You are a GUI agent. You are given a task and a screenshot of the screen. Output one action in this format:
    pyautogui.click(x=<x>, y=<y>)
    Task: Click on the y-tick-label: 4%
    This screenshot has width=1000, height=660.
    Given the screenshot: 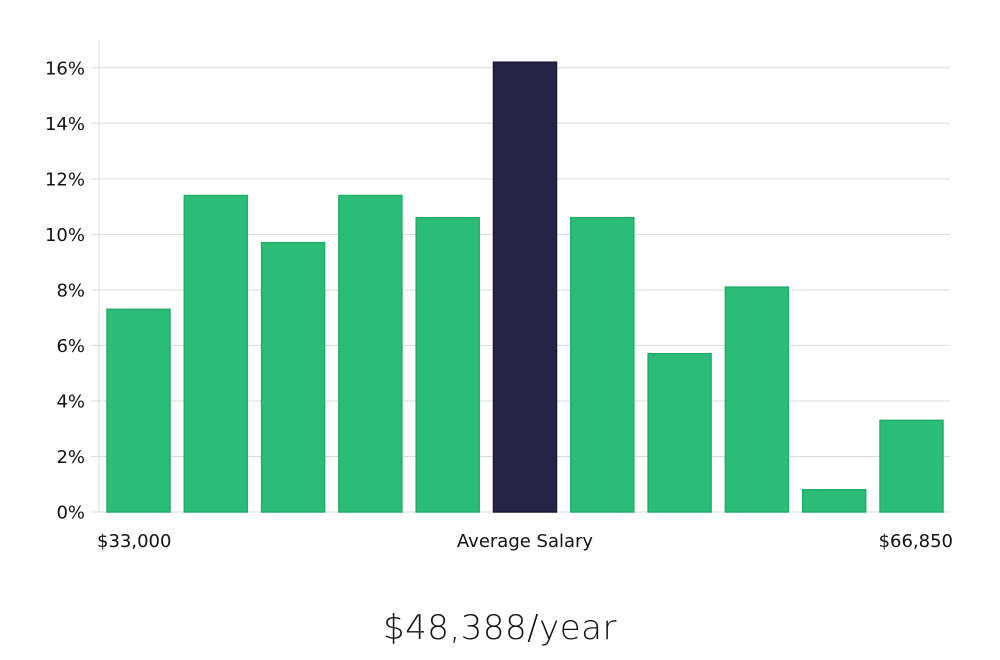 What is the action you would take?
    pyautogui.click(x=70, y=401)
    